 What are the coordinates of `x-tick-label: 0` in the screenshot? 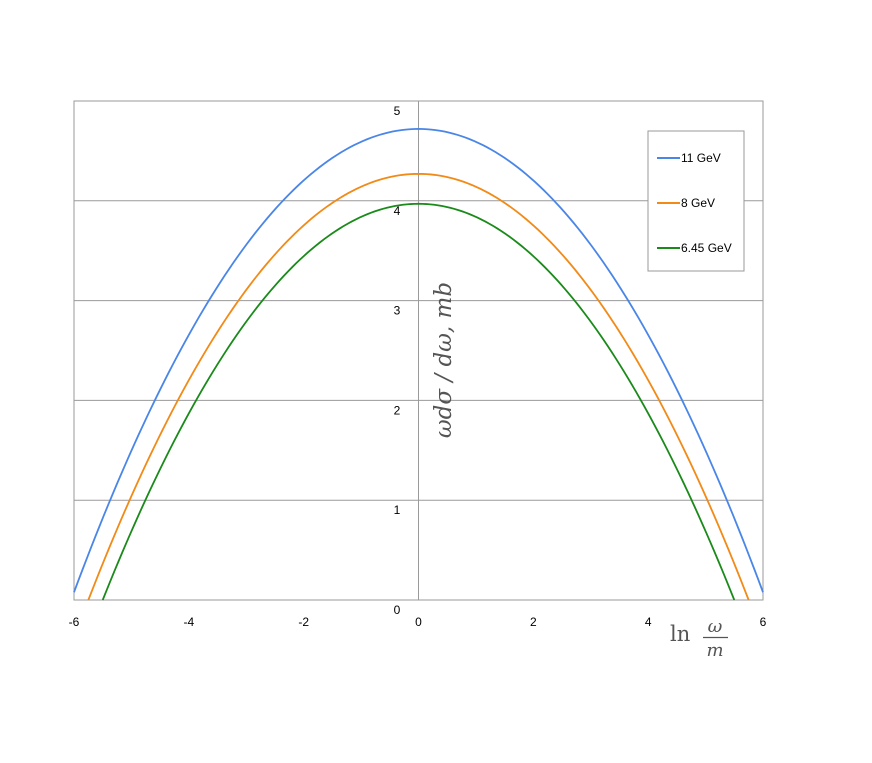 It's located at (418, 622).